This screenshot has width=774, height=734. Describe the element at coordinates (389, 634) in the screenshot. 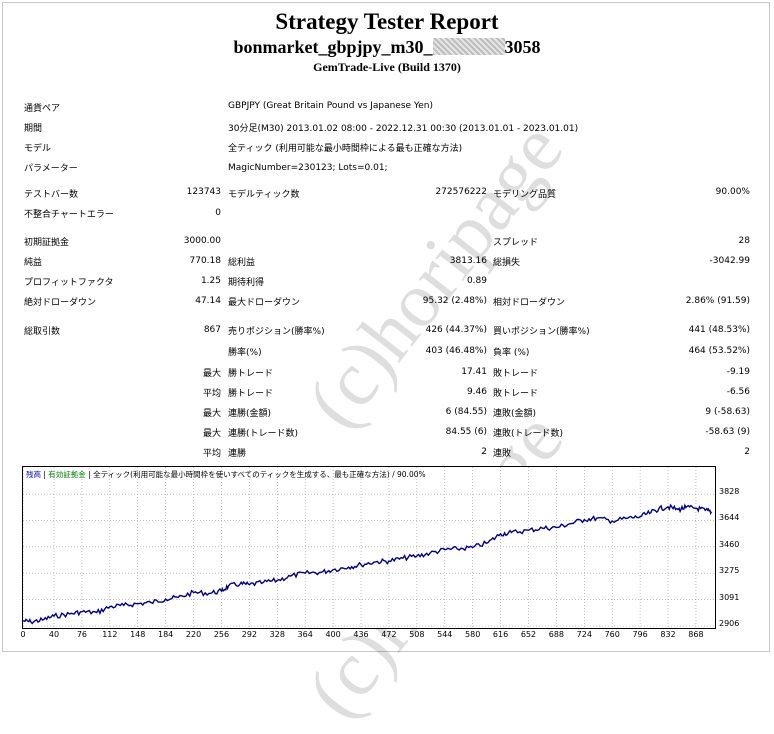

I see `x-tick-label: 472` at that location.